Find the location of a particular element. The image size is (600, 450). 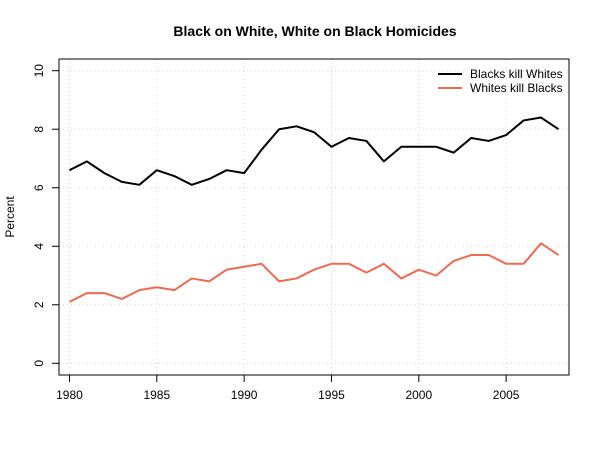

x-tick-label-1985: 1985 is located at coordinates (156, 395).